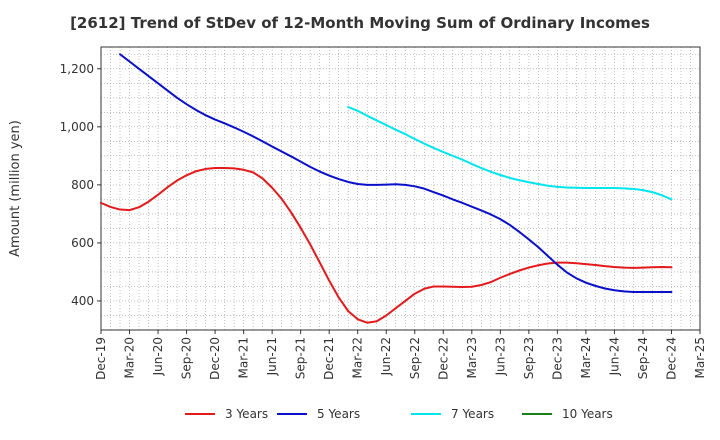  What do you see at coordinates (415, 358) in the screenshot?
I see `x-tick-label: Sep-22` at bounding box center [415, 358].